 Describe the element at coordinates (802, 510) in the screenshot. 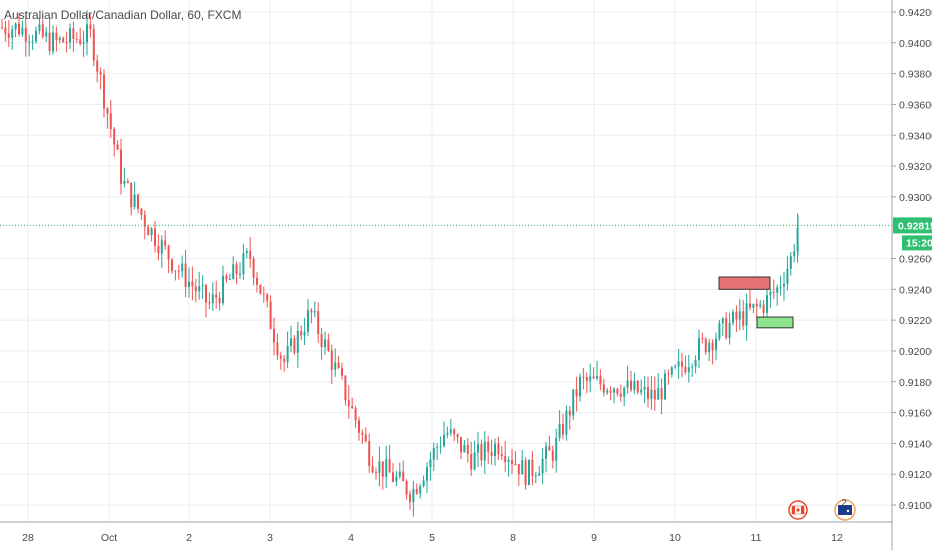

I see `canada-flag-band-right` at that location.